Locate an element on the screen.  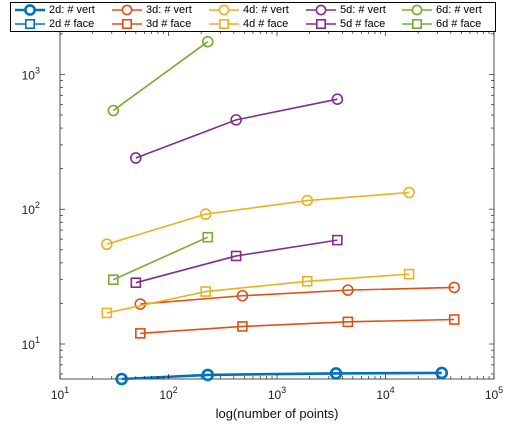
legend-item: 4d: # vert is located at coordinates (248, 10).